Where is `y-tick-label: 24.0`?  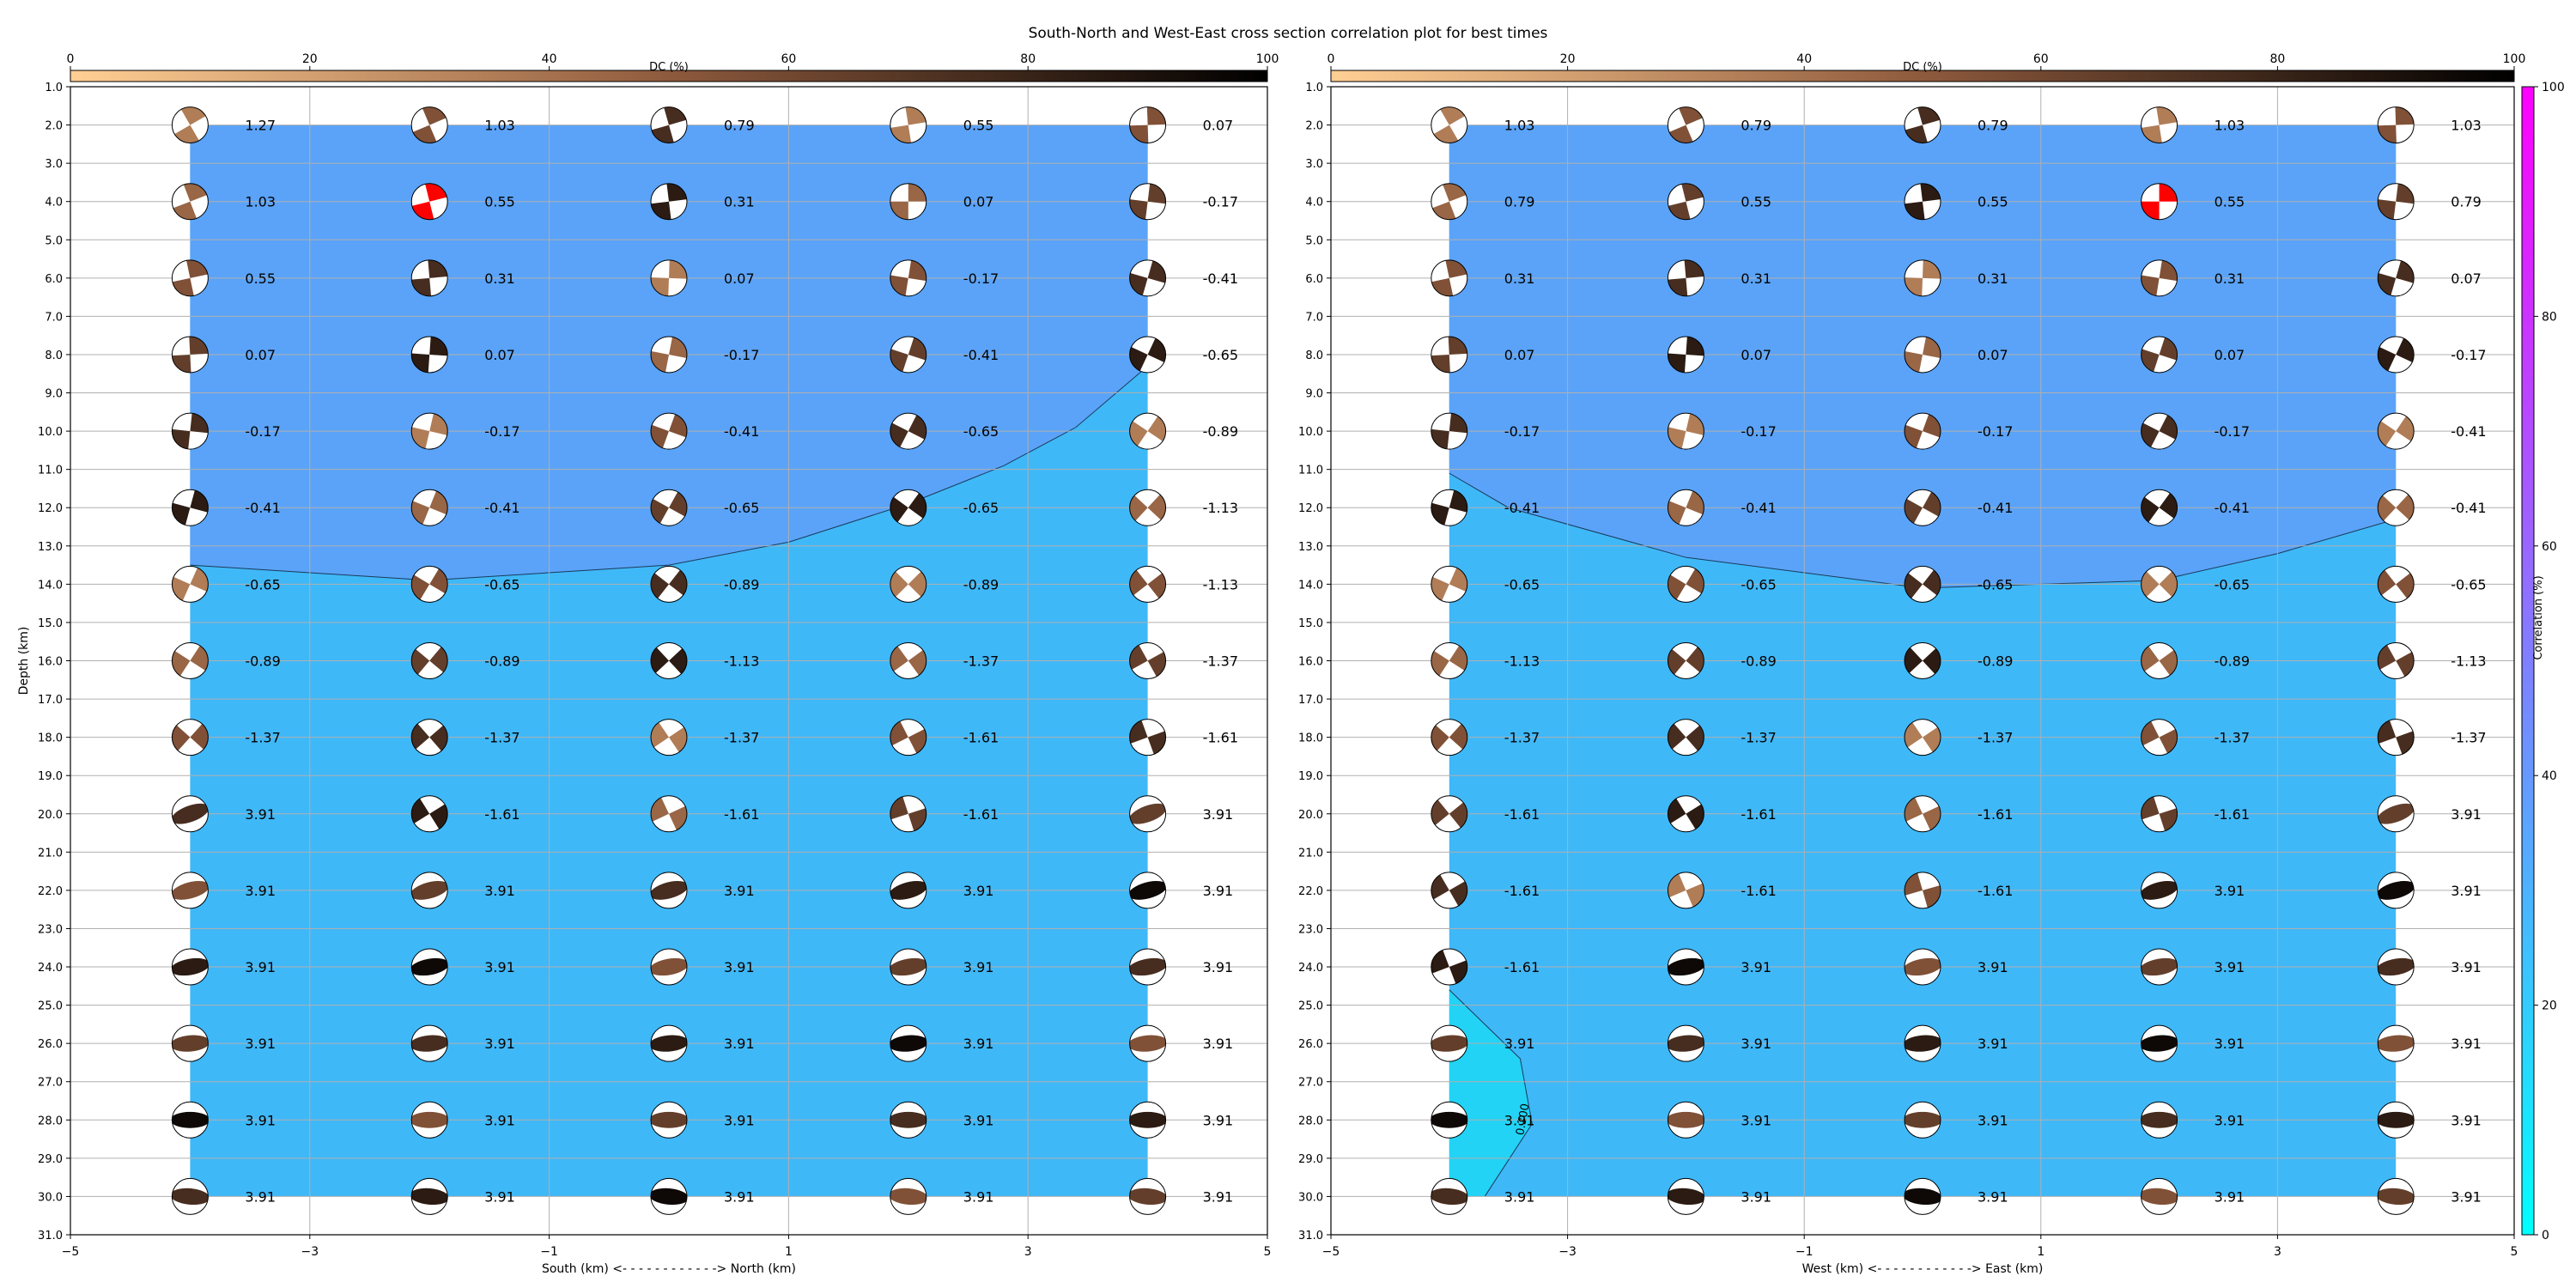 y-tick-label: 24.0 is located at coordinates (50, 969).